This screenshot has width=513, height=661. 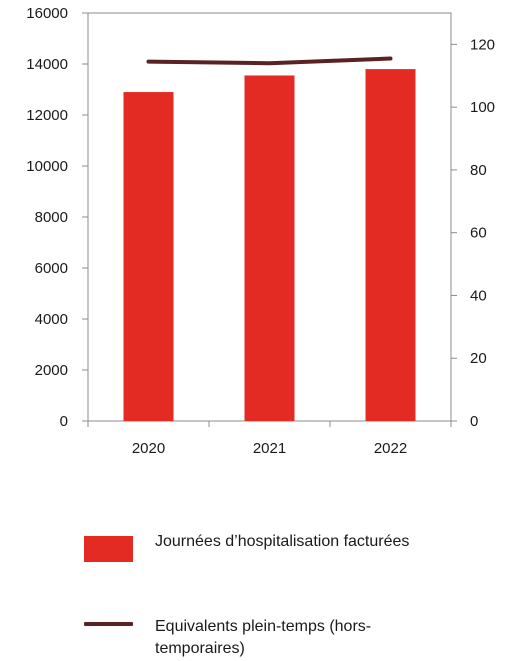 I want to click on right-y-axis: 0 20 40 60 80 100 120, so click(x=473, y=233).